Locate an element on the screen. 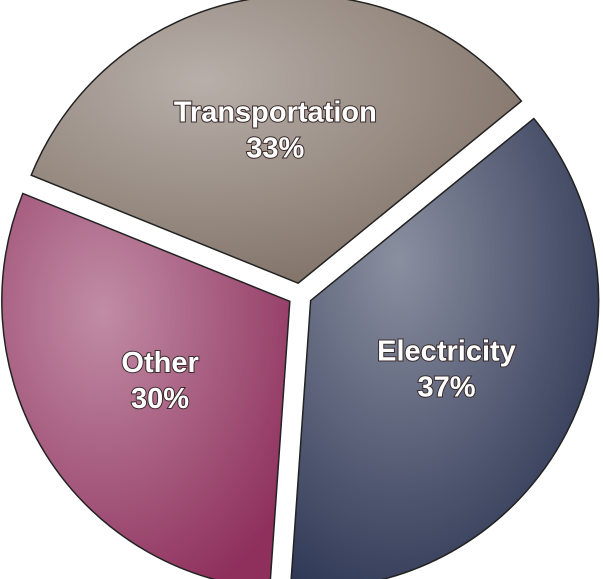  slice-label: Electricity is located at coordinates (446, 352).